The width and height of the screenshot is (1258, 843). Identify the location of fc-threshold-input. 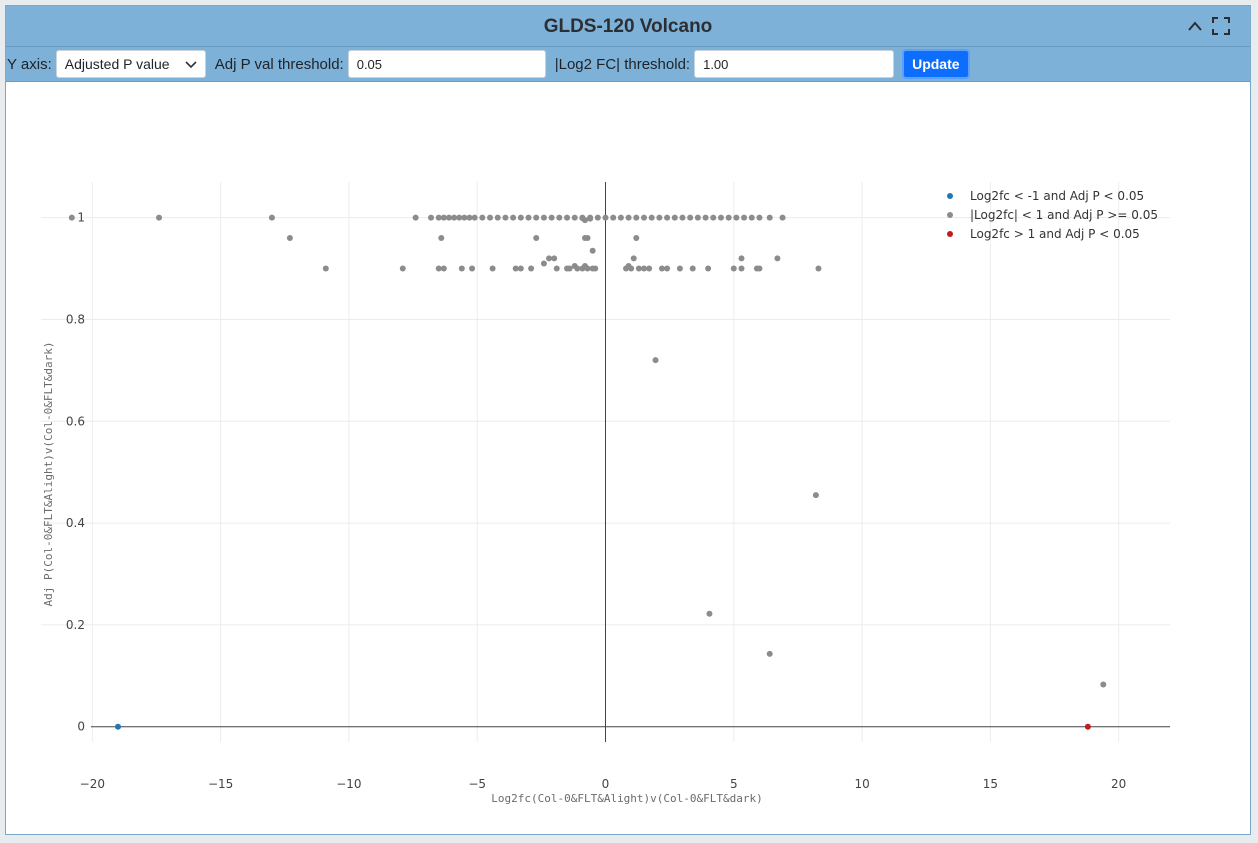
(794, 64).